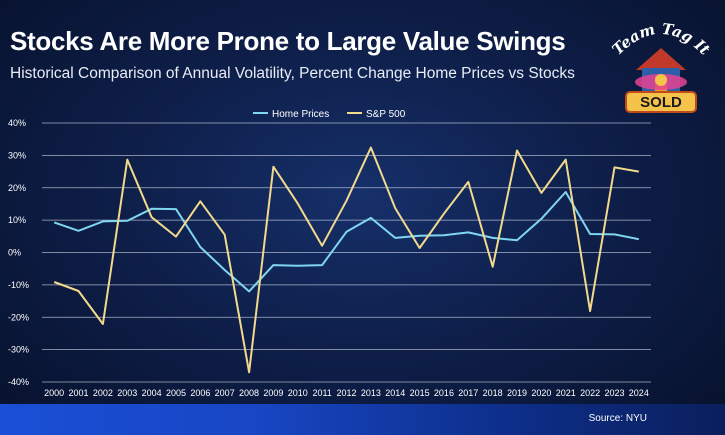 This screenshot has width=725, height=435. Describe the element at coordinates (18, 285) in the screenshot. I see `y-tick-label: -10%` at that location.